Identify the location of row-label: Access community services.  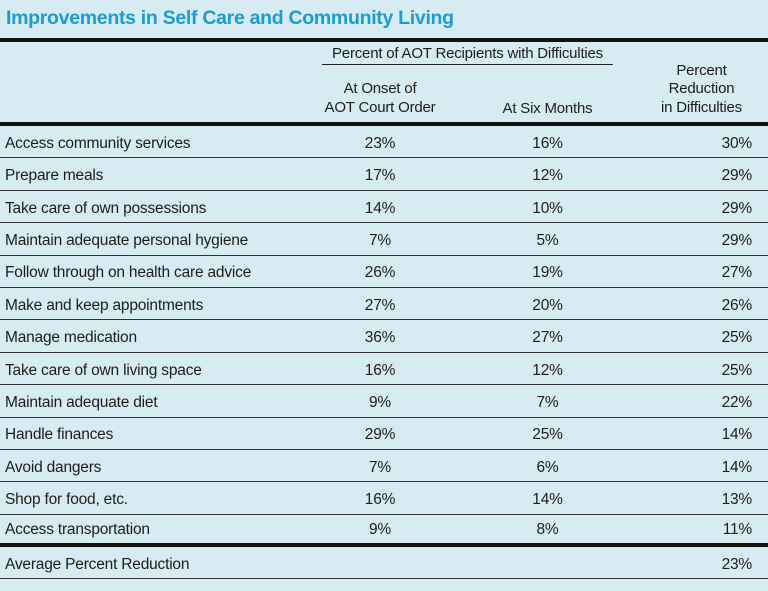
(98, 143).